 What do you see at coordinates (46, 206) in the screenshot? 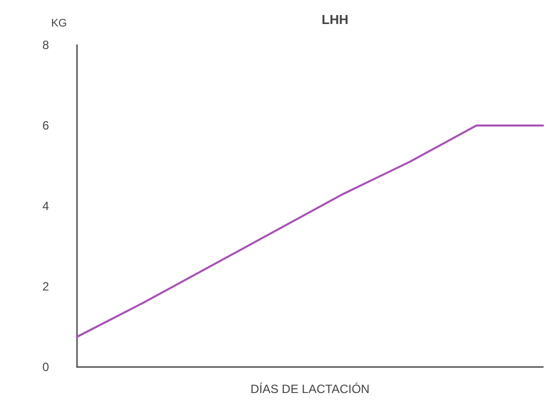
I see `y-tick-label: 4` at bounding box center [46, 206].